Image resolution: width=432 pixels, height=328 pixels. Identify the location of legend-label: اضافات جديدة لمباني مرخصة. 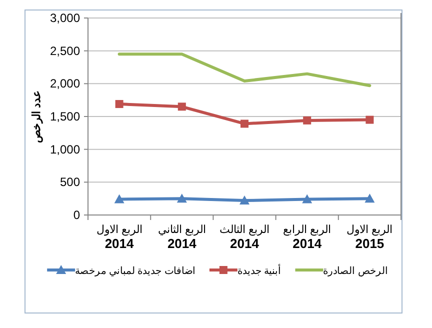
(135, 271).